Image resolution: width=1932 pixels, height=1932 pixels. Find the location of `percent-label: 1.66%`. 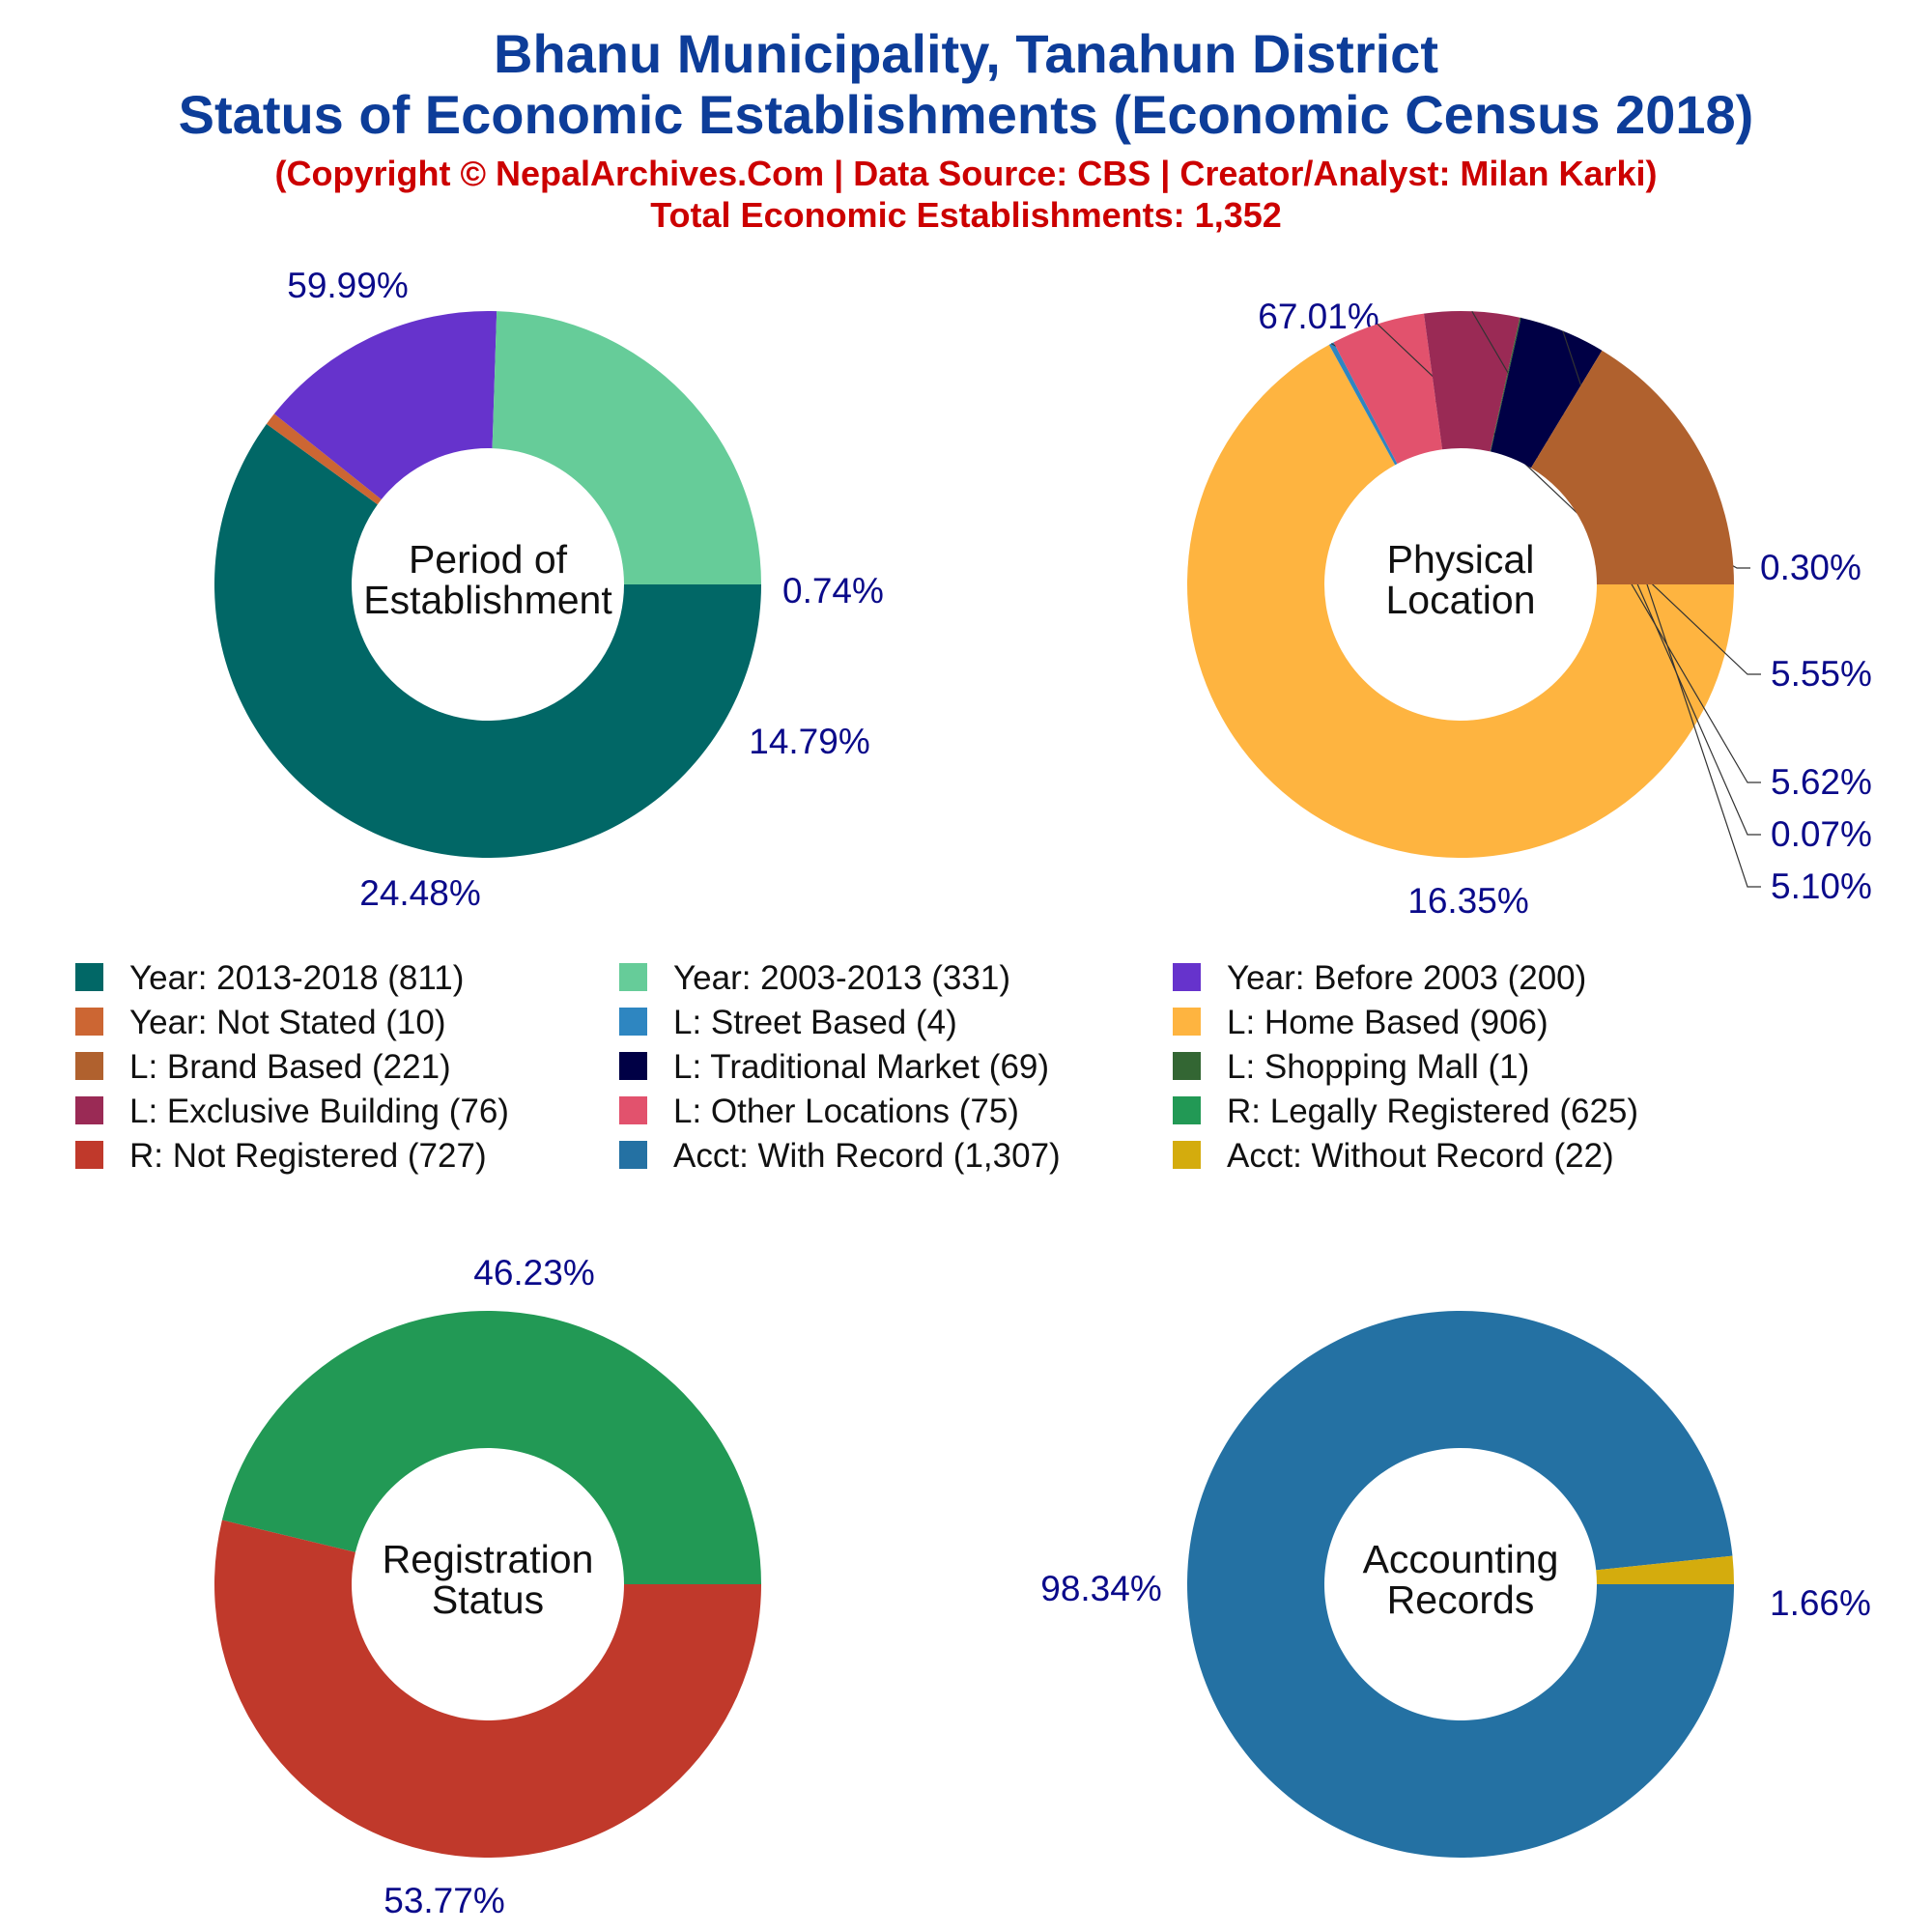

percent-label: 1.66% is located at coordinates (1820, 1603).